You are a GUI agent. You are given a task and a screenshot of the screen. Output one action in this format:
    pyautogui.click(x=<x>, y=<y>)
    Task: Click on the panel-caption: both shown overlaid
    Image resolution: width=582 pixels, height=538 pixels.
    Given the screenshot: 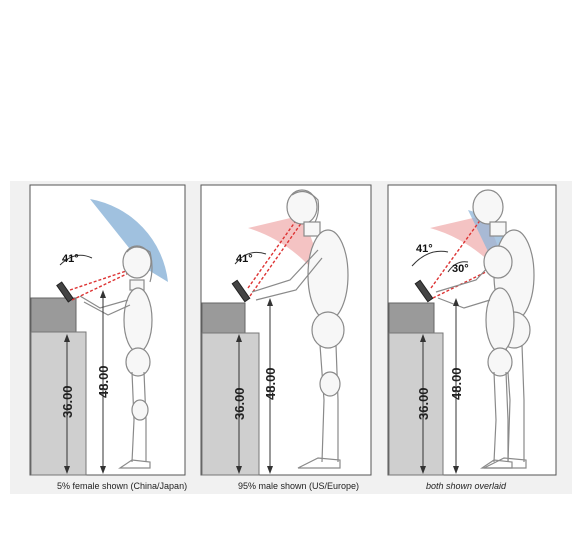 What is the action you would take?
    pyautogui.click(x=466, y=486)
    